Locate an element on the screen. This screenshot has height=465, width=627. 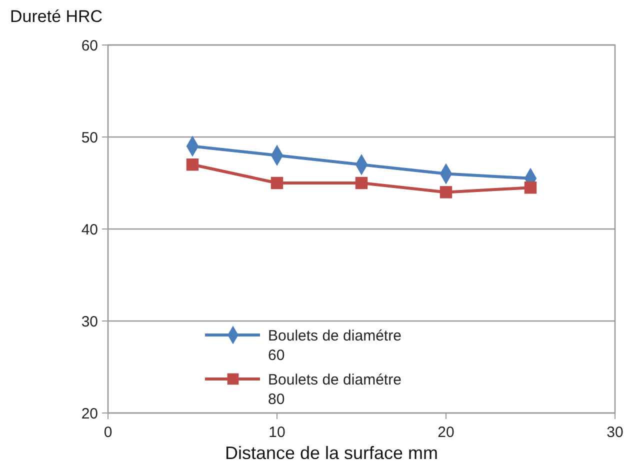
x-tick-label: 0 is located at coordinates (108, 432).